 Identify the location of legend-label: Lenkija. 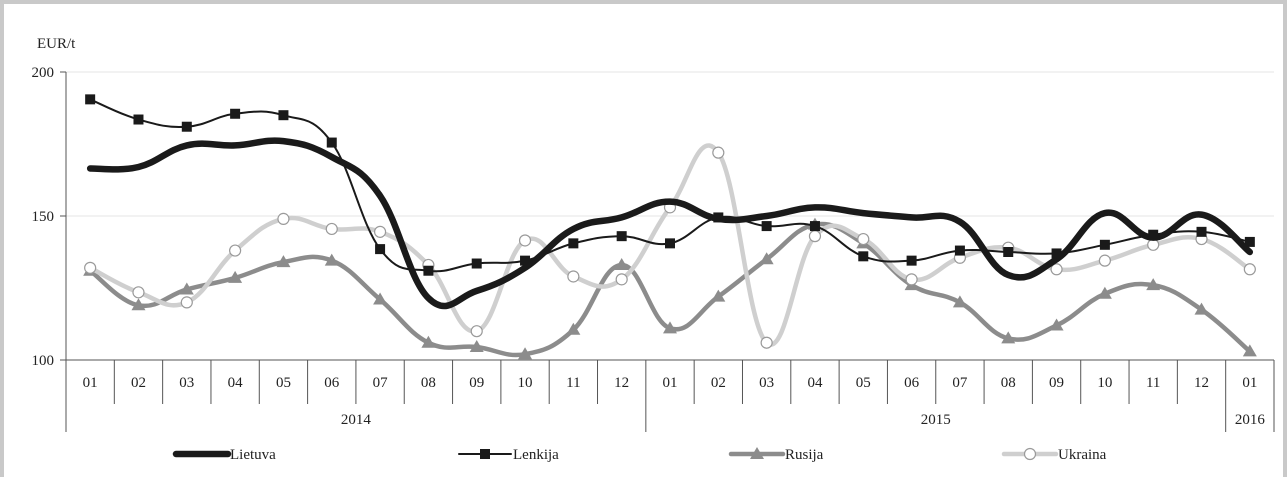
(536, 455).